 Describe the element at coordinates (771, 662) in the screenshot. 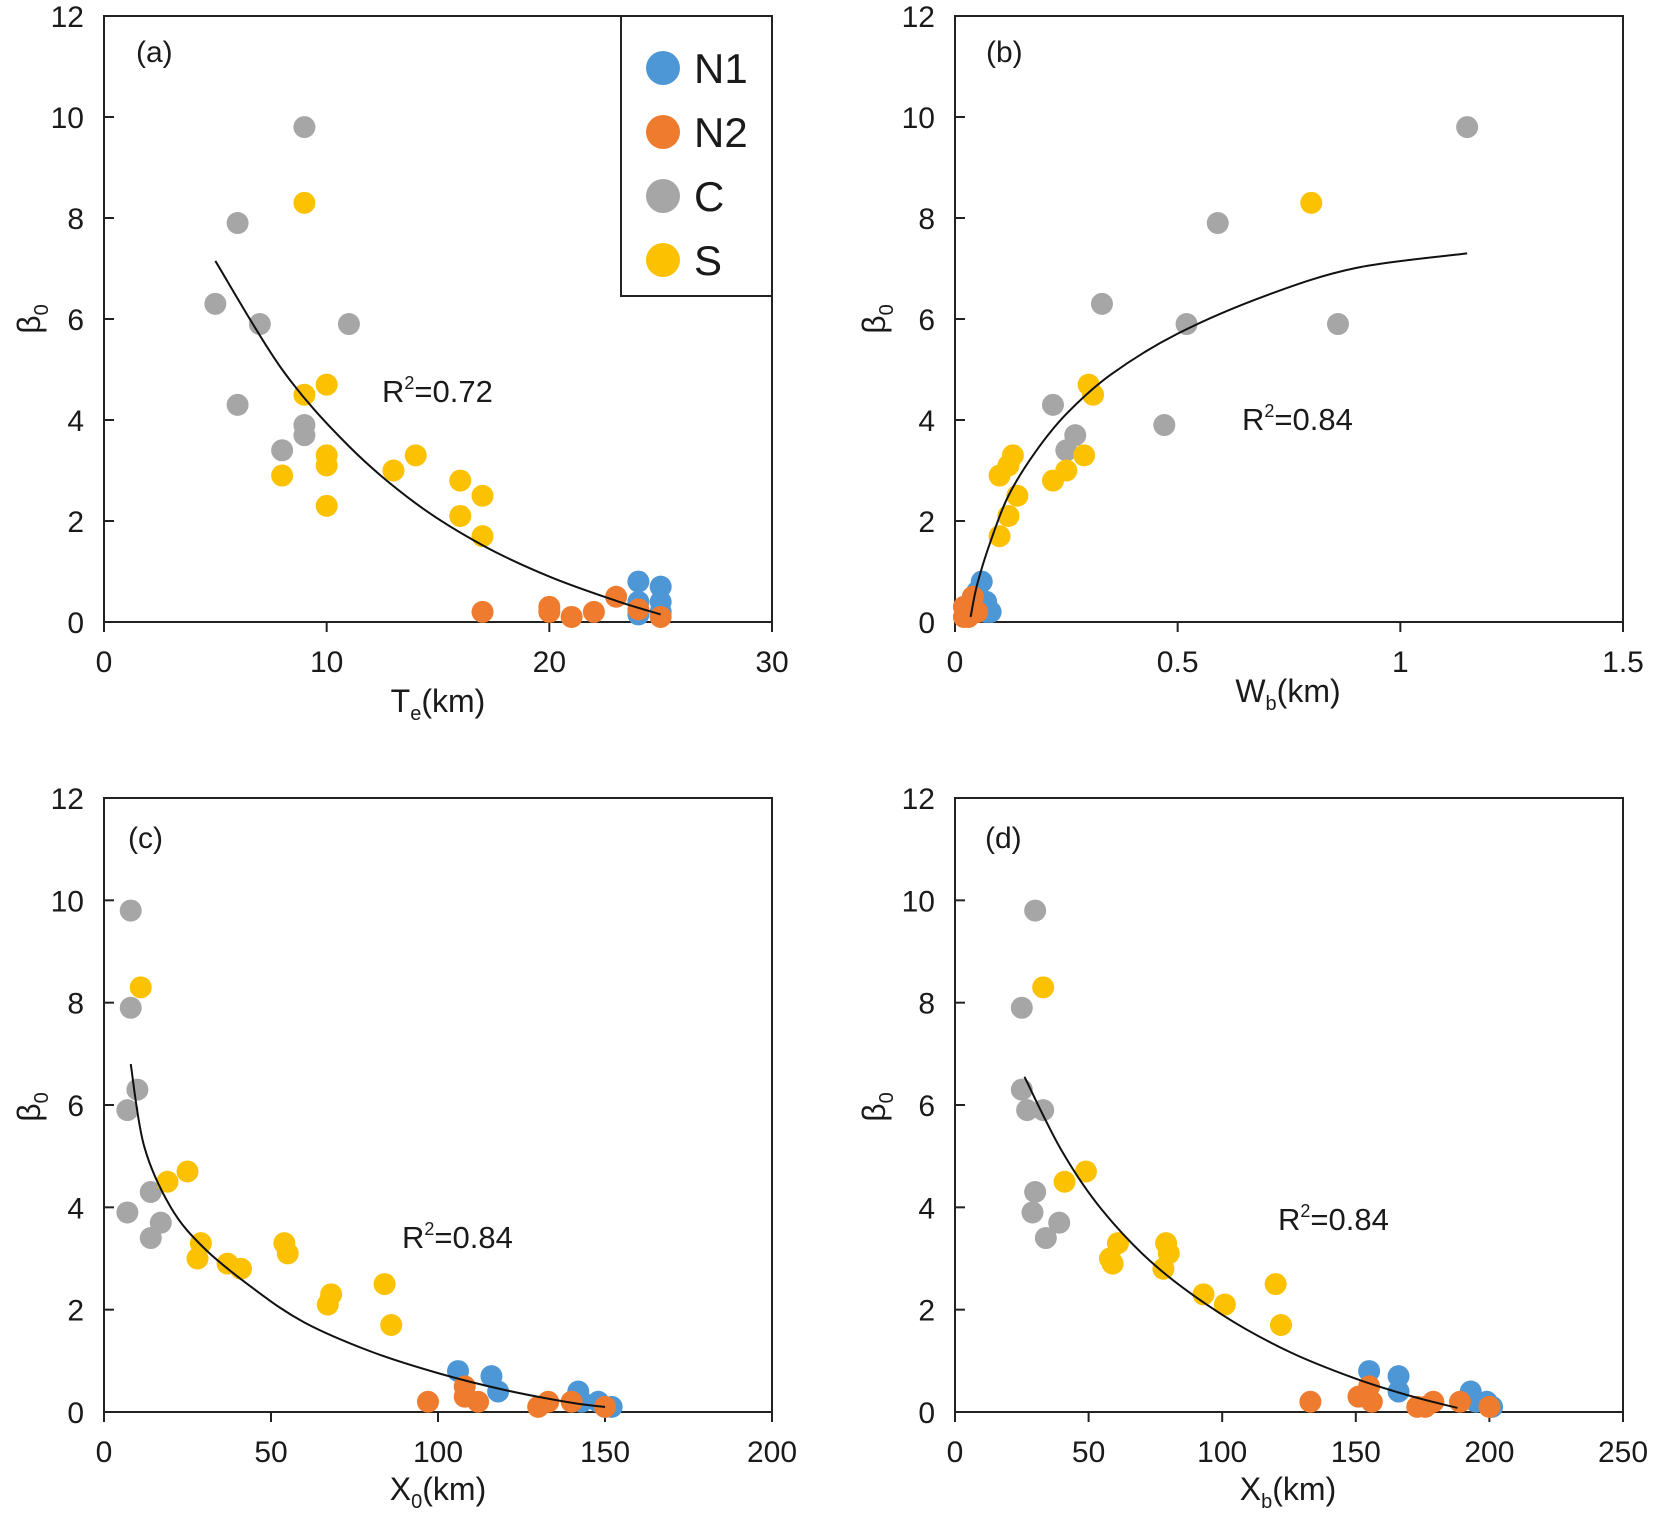

I see `x-tick-label: 30` at that location.